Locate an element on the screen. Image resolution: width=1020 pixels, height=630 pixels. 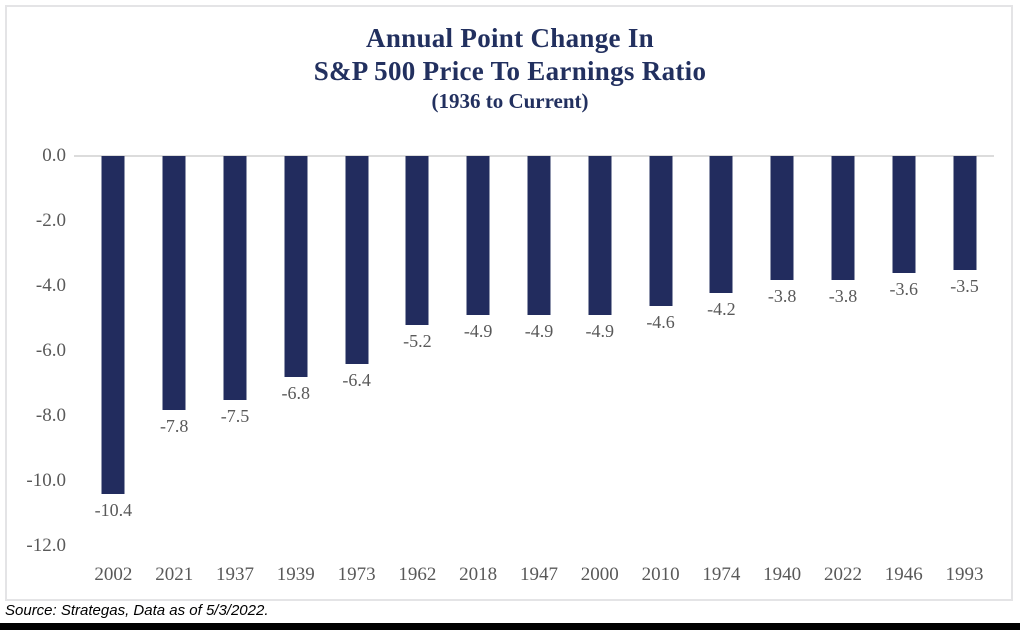
bar-2018 is located at coordinates (478, 236).